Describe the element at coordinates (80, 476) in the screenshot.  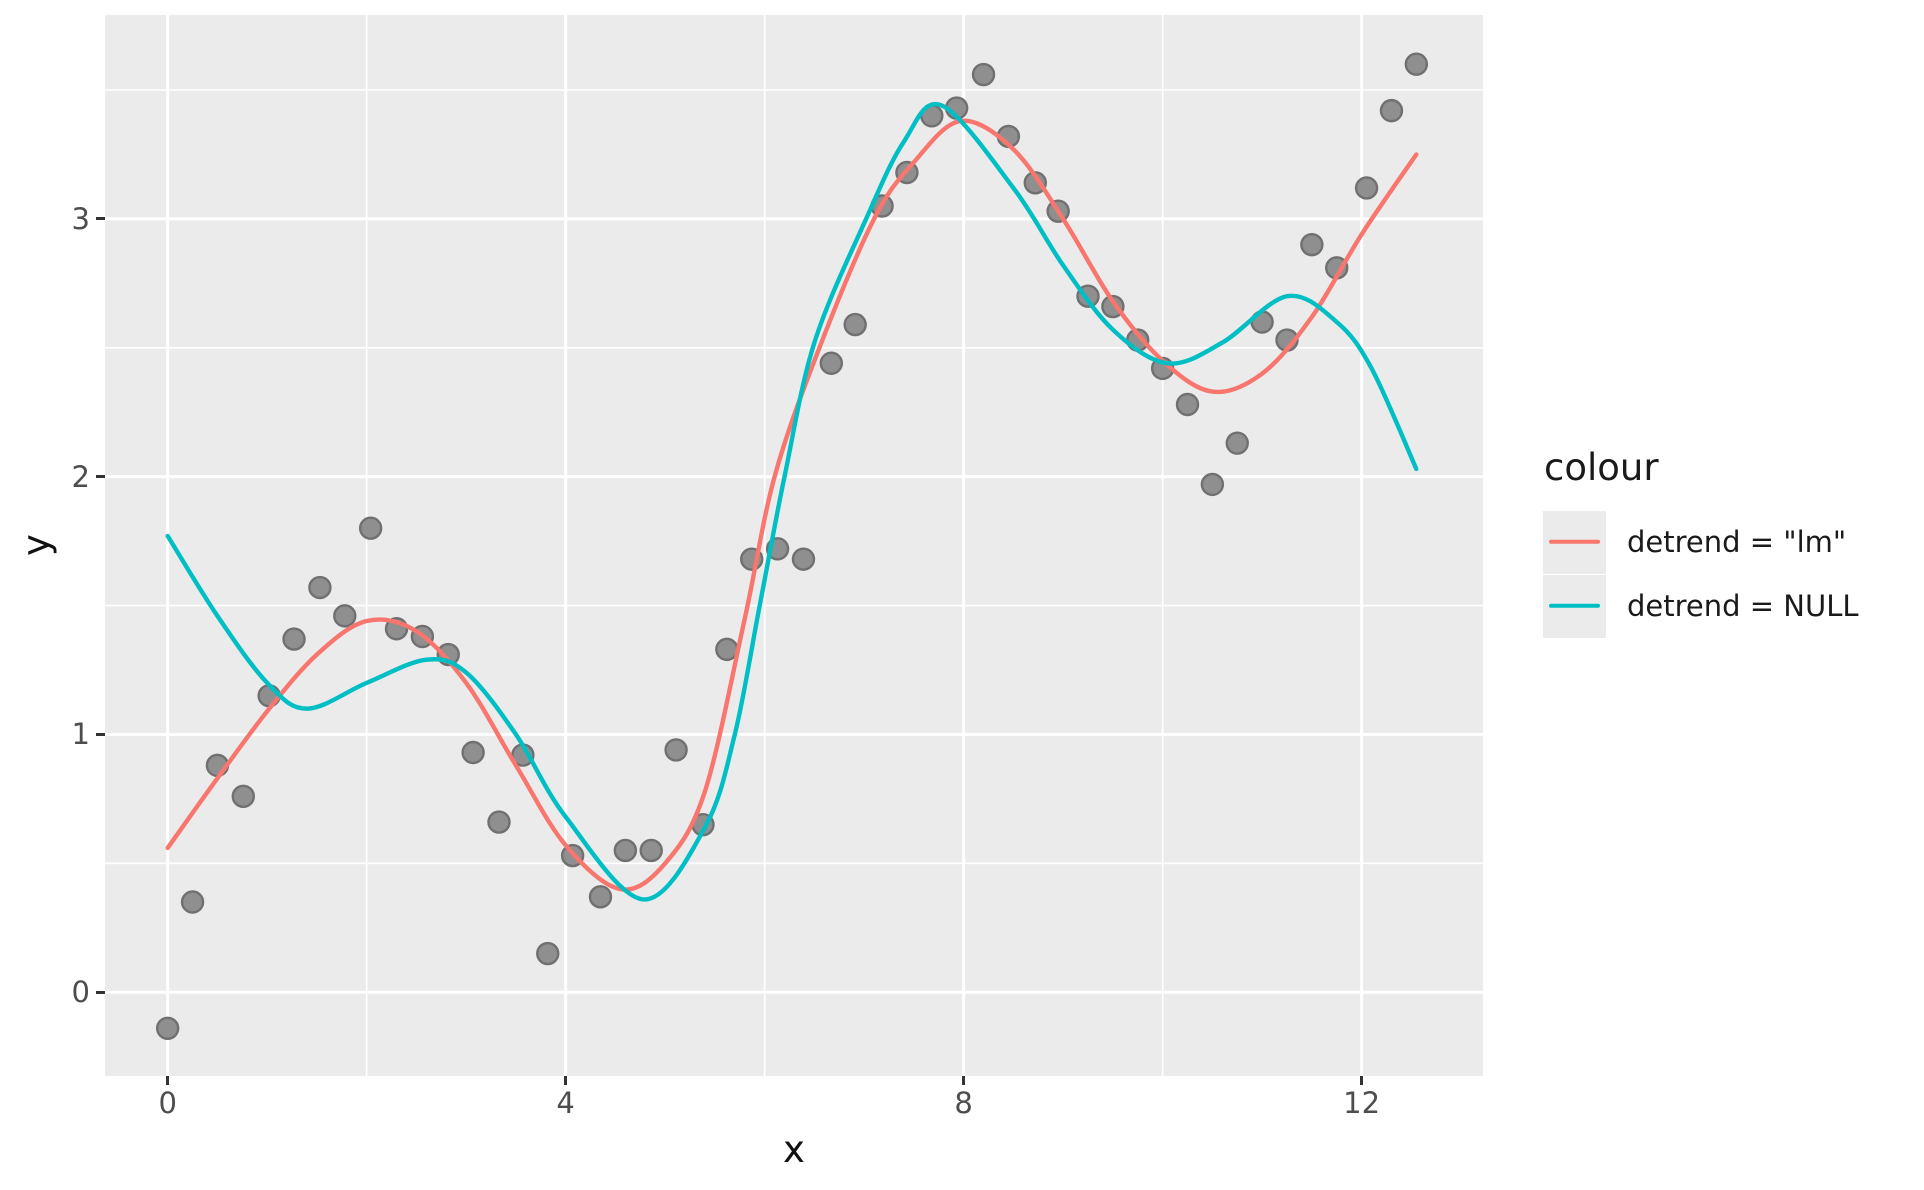
I see `y-tick-label: 2` at that location.